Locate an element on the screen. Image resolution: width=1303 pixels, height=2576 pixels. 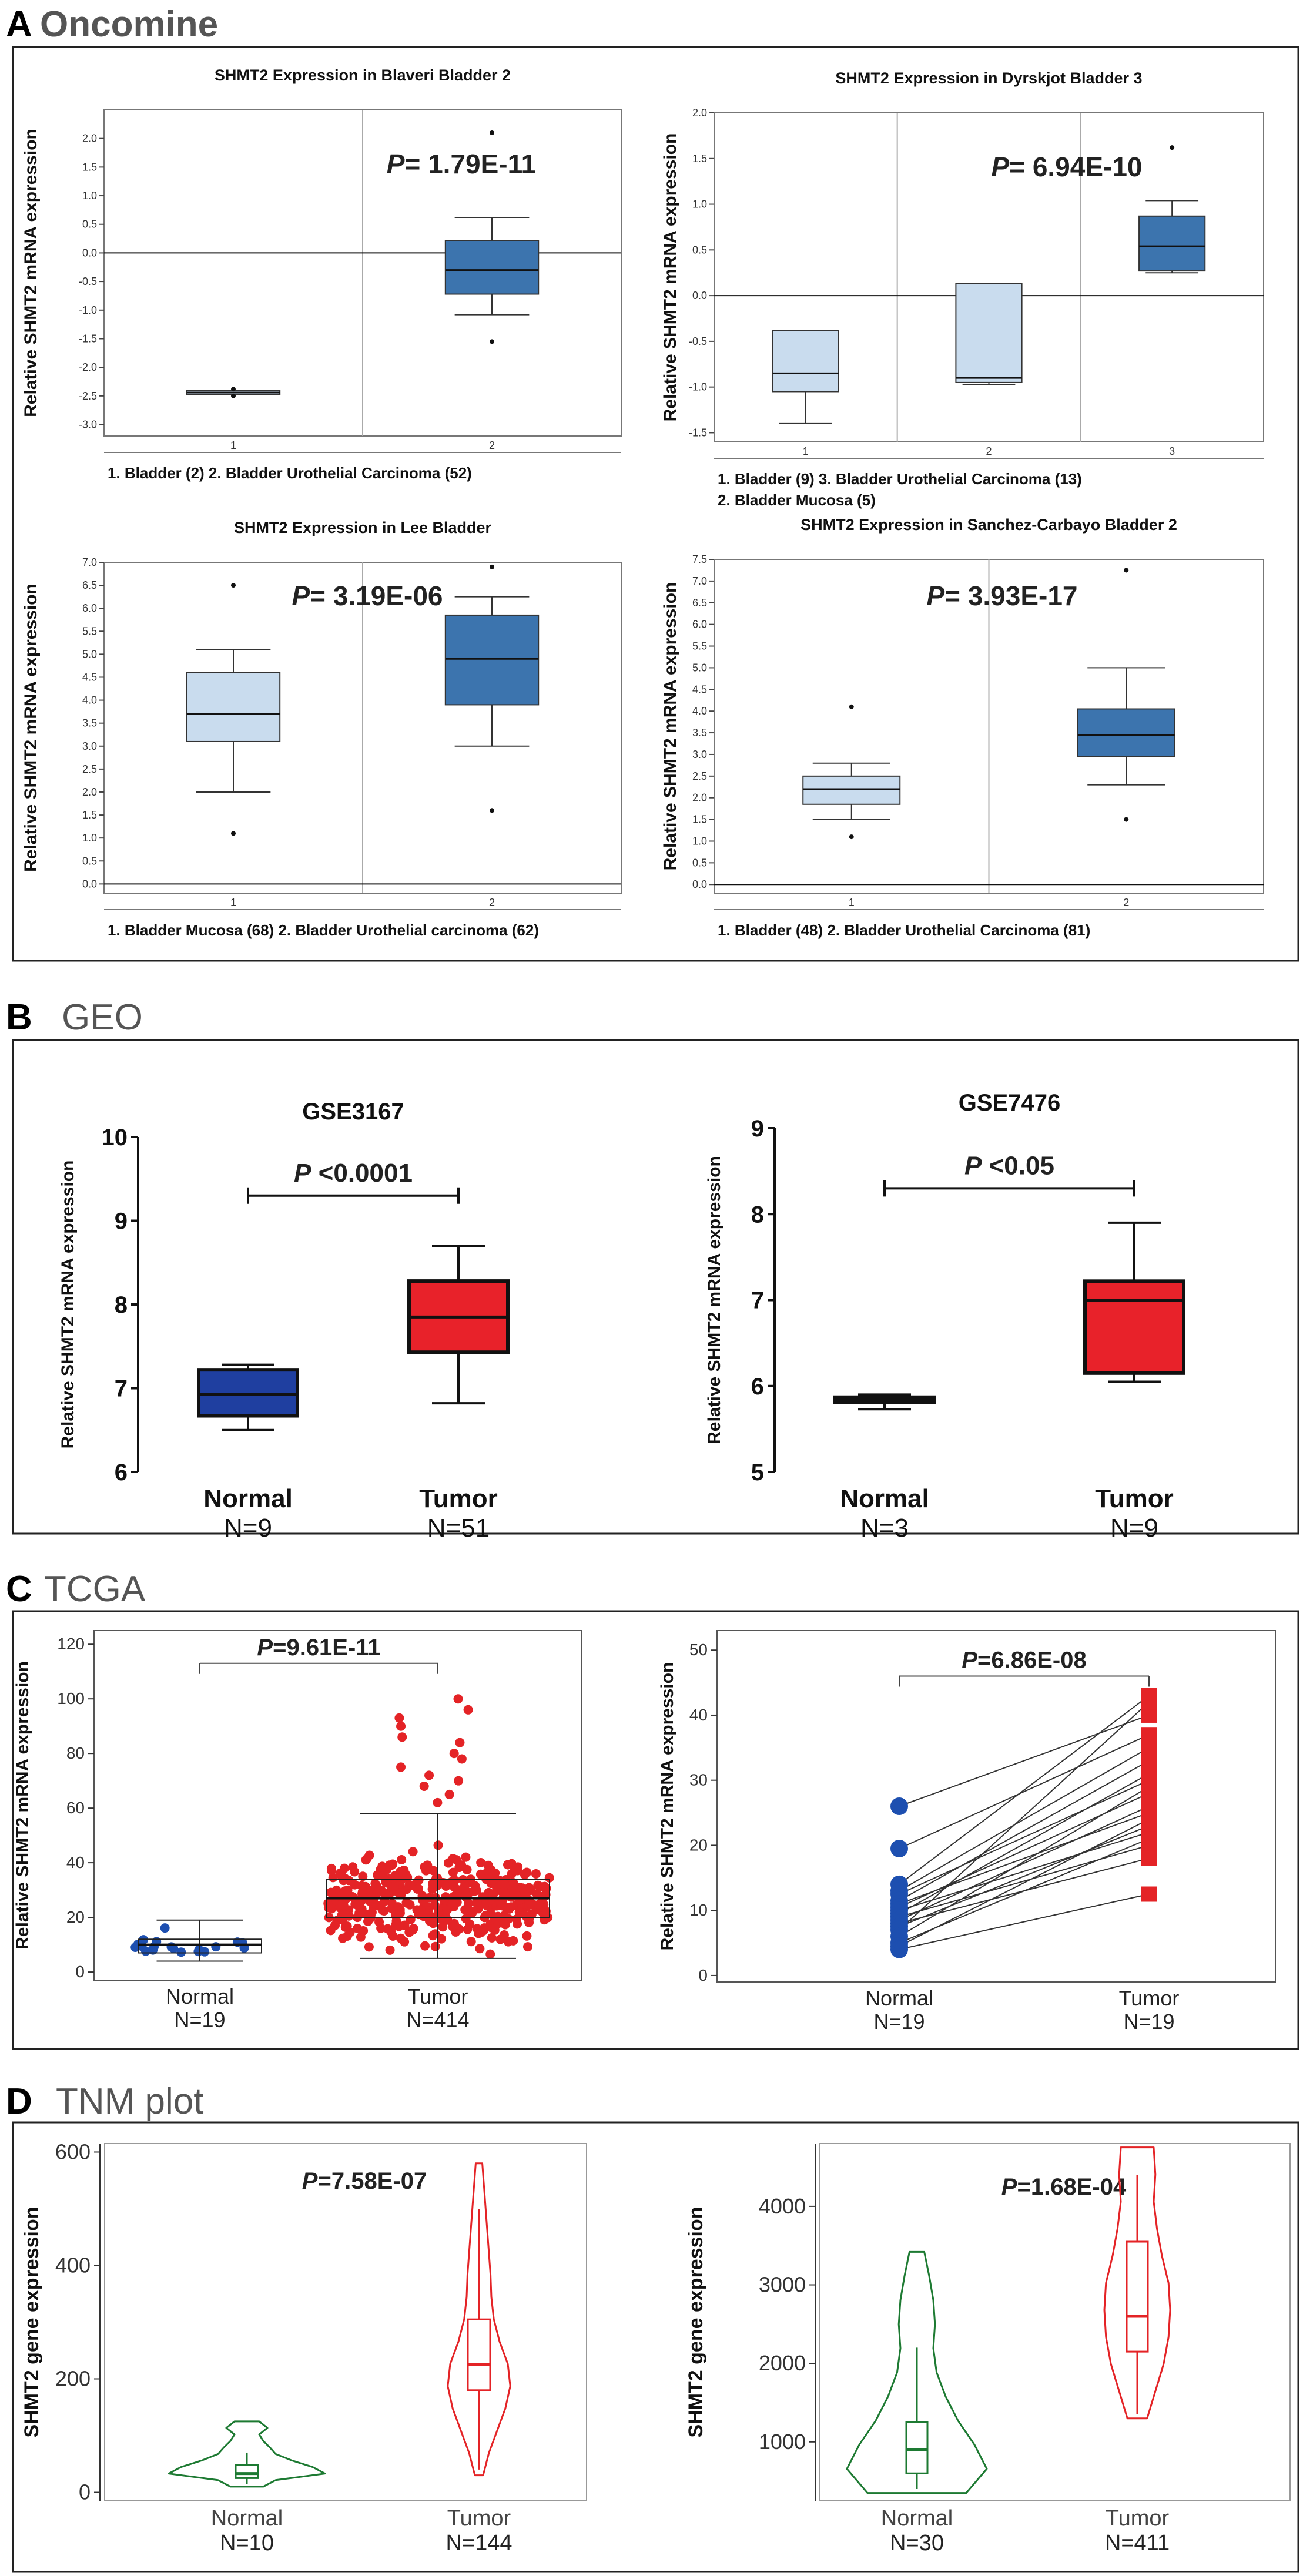
section-title-oncomine: Oncomine is located at coordinates (129, 25).